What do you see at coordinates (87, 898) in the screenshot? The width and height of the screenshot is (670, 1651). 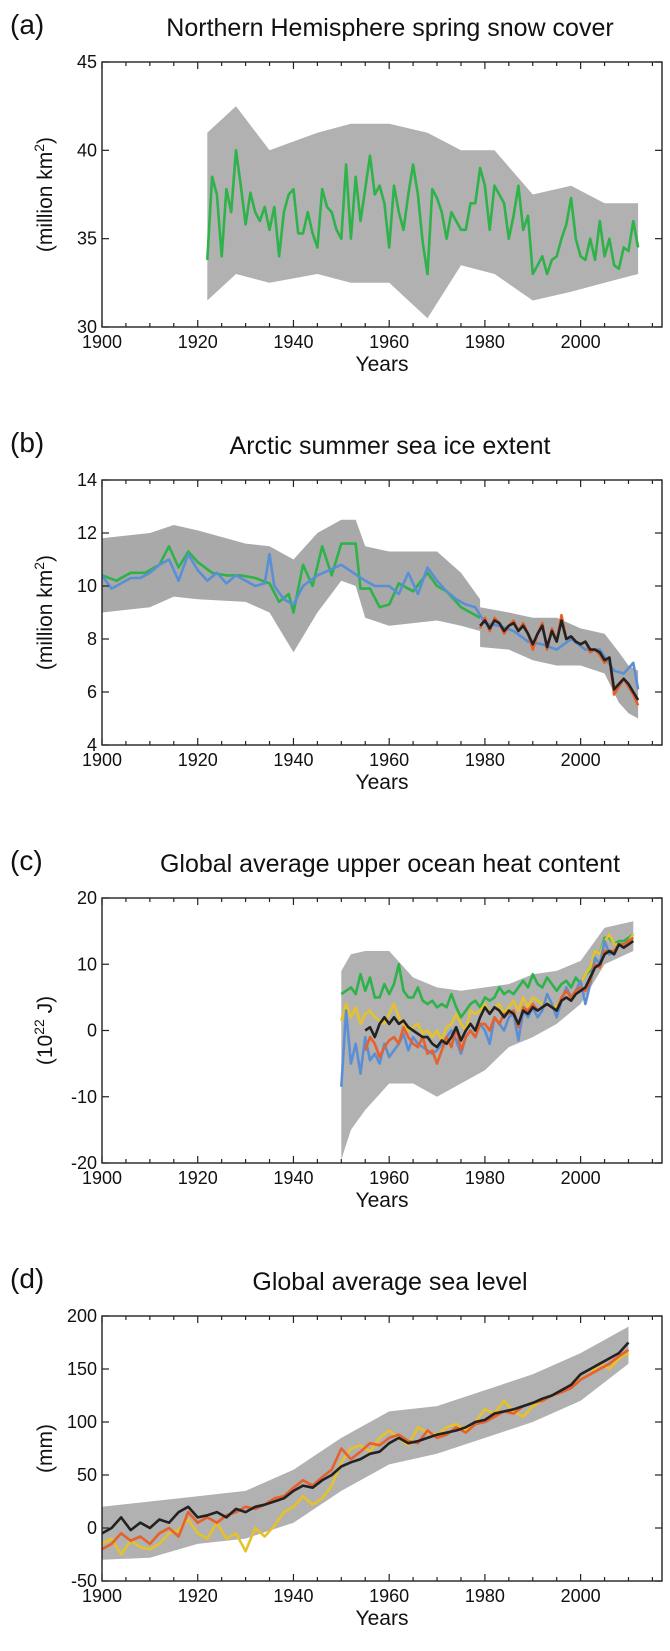 I see `y-tick-label: 20` at bounding box center [87, 898].